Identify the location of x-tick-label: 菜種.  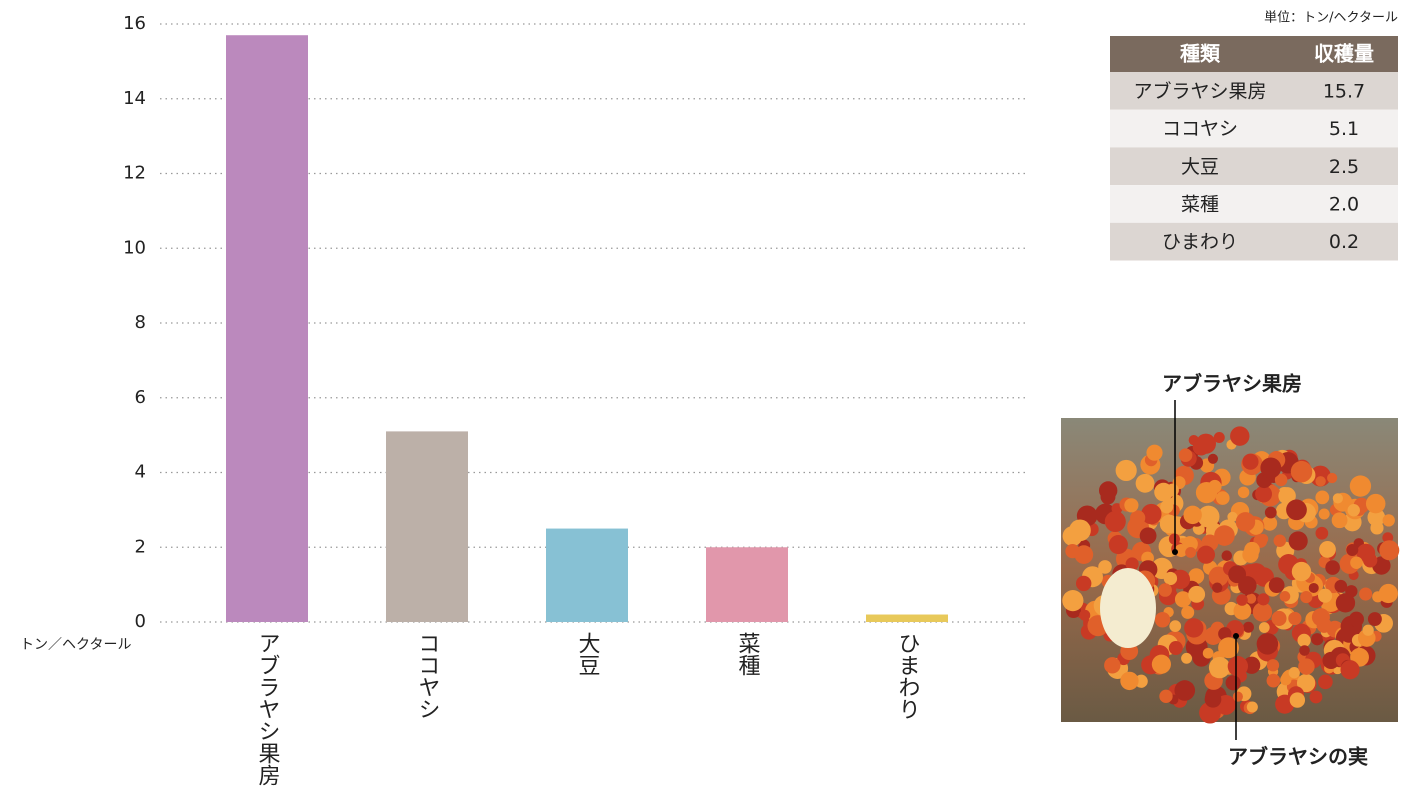
(748, 654).